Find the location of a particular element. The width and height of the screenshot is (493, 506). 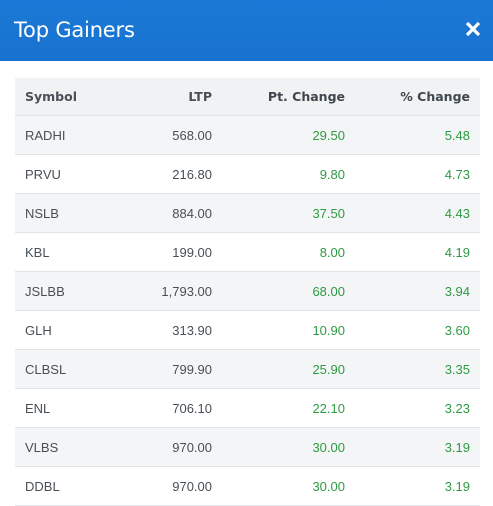

pt-change-cell: 29.50 is located at coordinates (328, 135).